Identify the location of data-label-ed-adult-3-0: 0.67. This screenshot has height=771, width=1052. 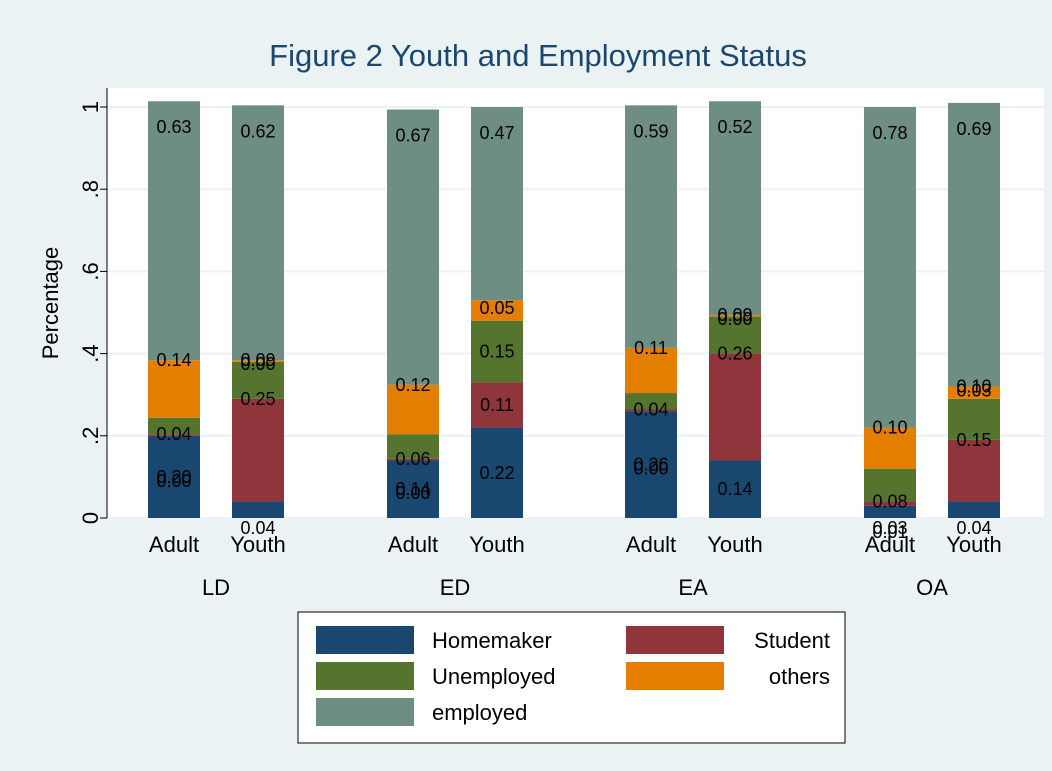
(412, 135).